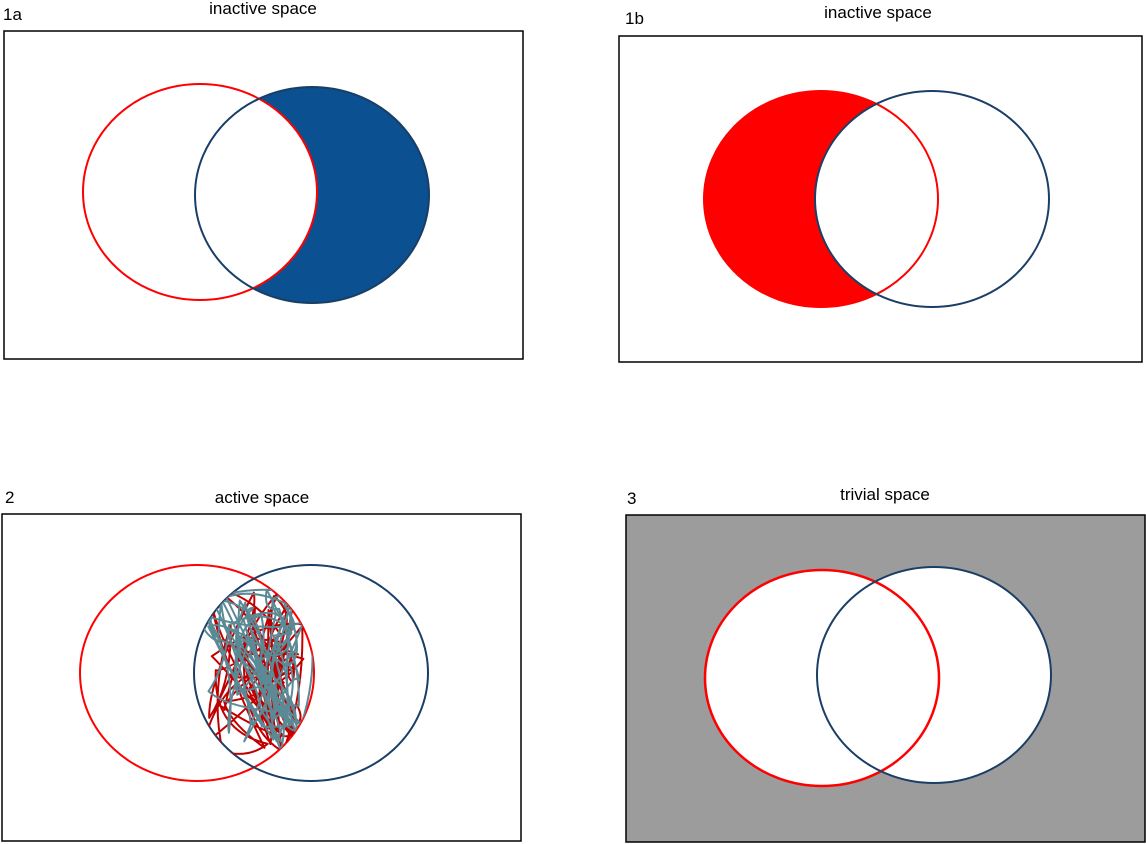 The image size is (1146, 844). I want to click on panel-1b-right-circle, so click(932, 199).